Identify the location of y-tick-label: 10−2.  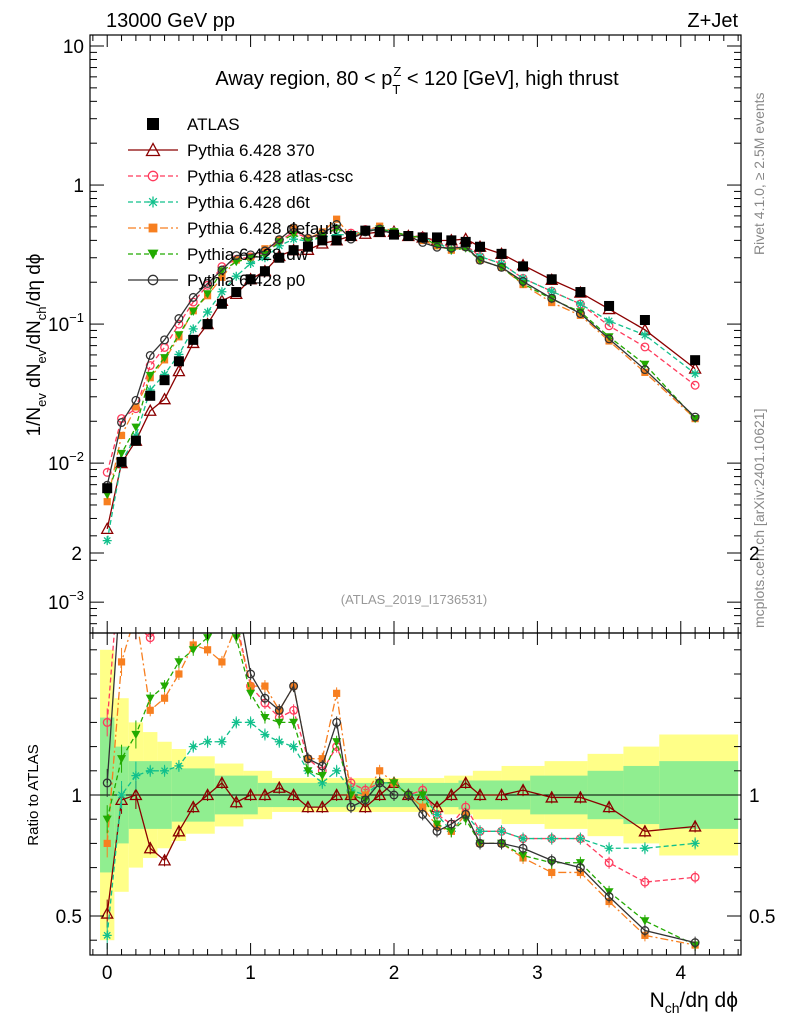
(66, 462).